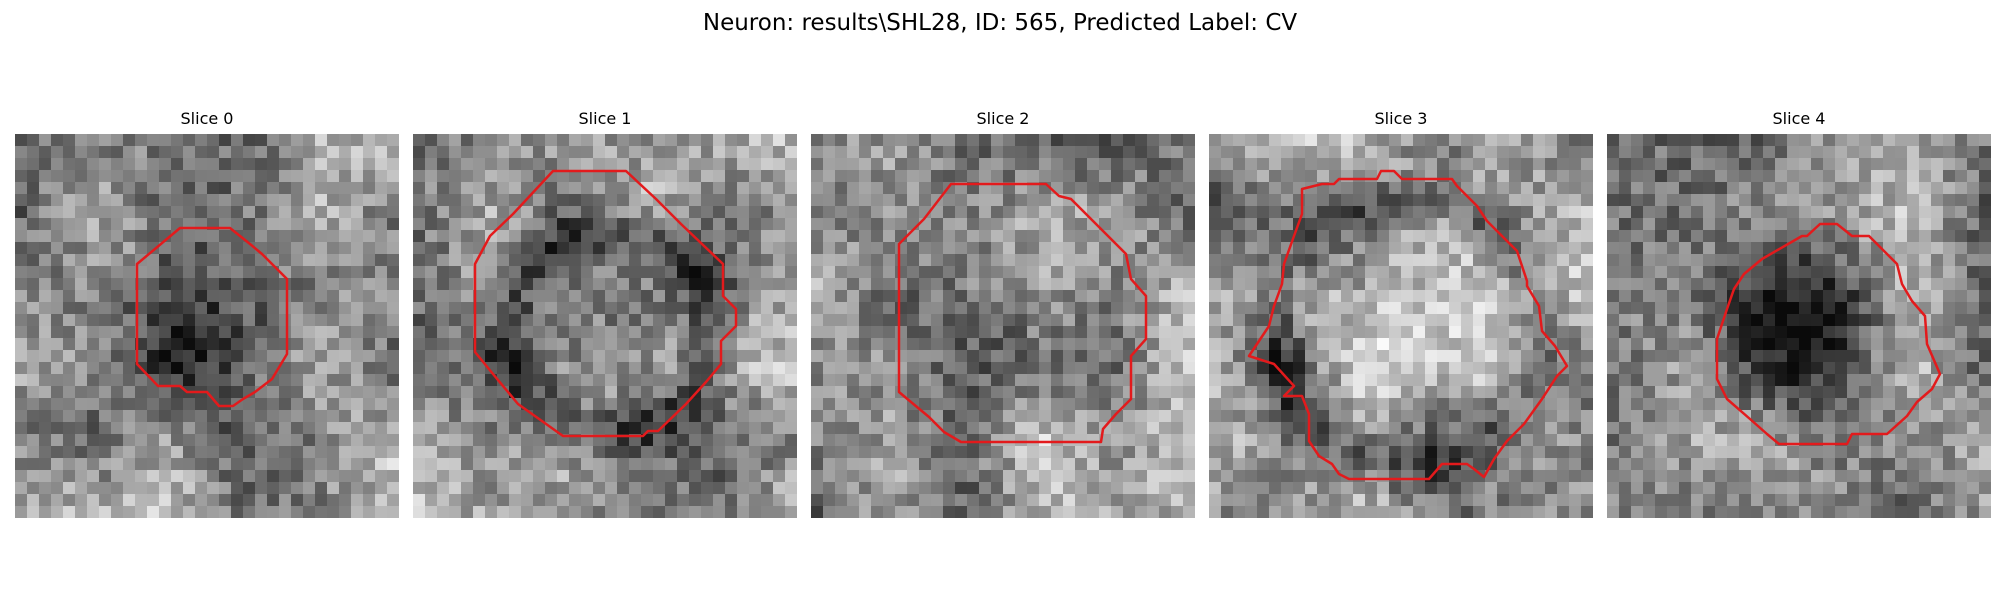  Describe the element at coordinates (1003, 118) in the screenshot. I see `slice-title: Slice 2` at that location.